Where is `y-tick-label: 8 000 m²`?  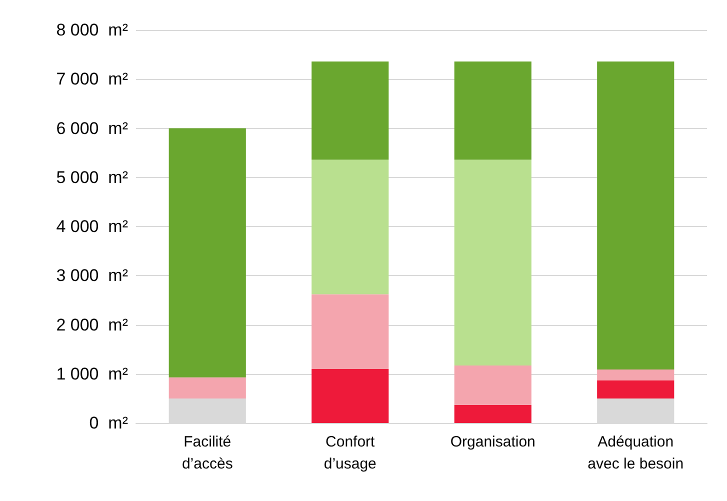 y-tick-label: 8 000 m² is located at coordinates (92, 30).